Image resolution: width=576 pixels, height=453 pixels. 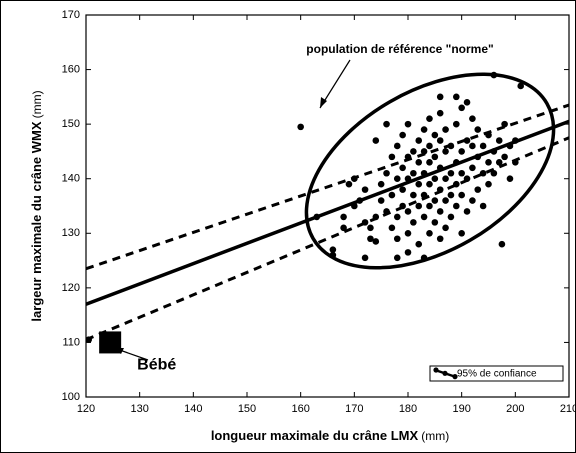 I want to click on y-tick-label: 140, so click(x=71, y=179).